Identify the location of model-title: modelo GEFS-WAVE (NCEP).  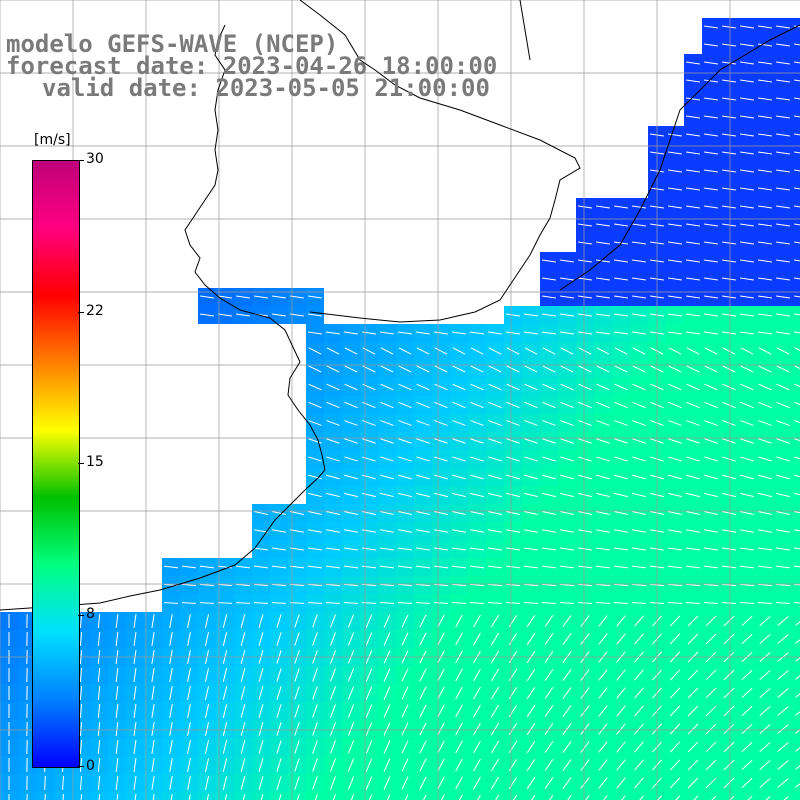
(172, 44).